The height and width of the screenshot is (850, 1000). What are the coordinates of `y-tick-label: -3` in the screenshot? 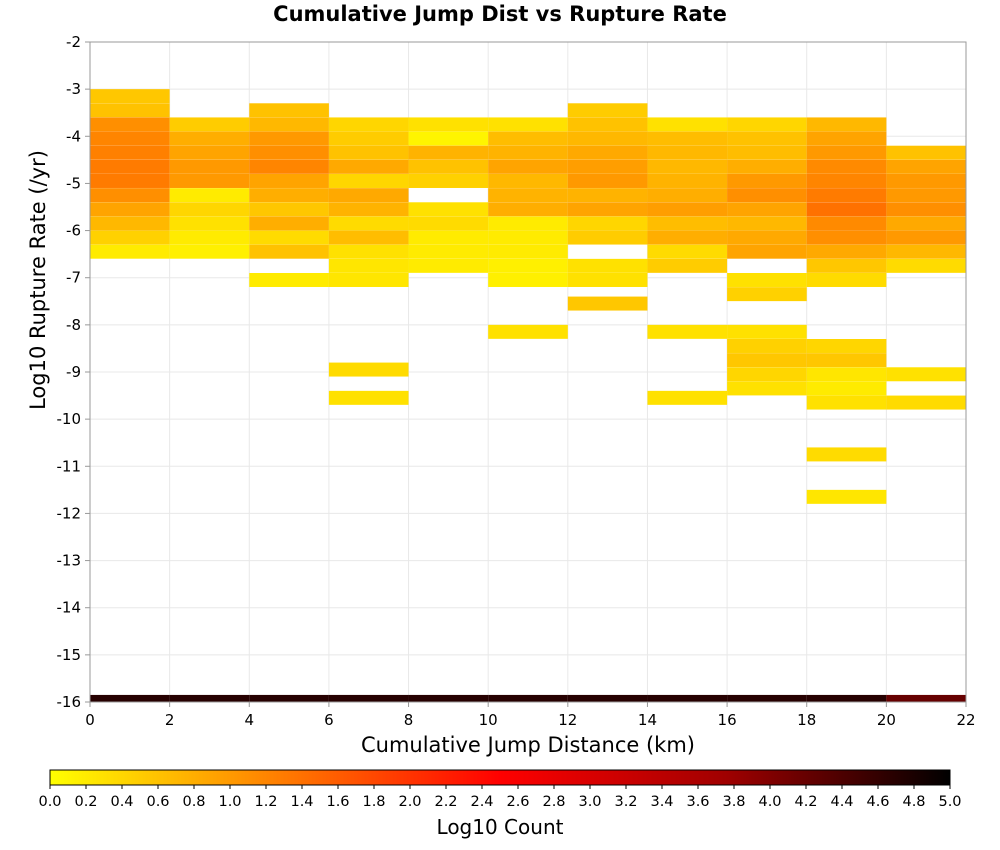 It's located at (73, 89).